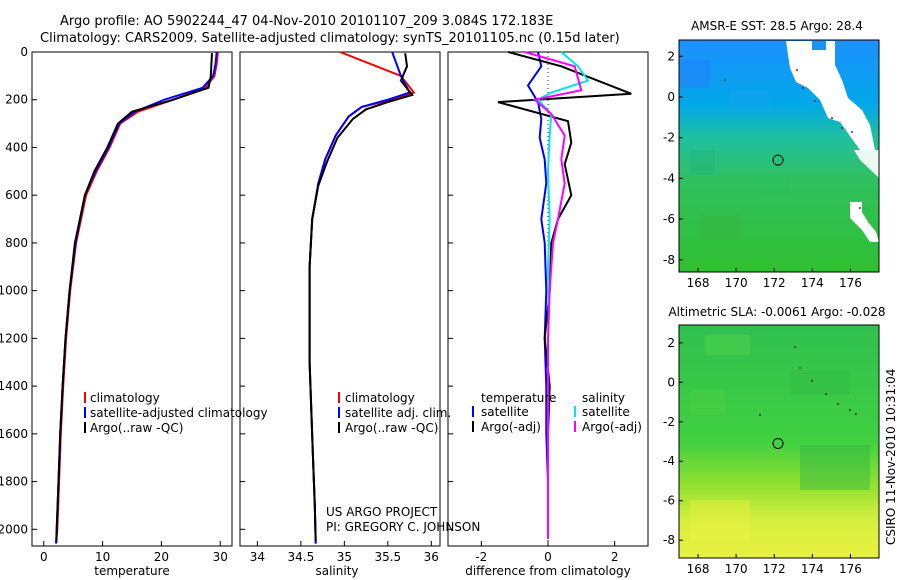 This screenshot has height=580, width=900. I want to click on series-line-satellite, so click(360, 297).